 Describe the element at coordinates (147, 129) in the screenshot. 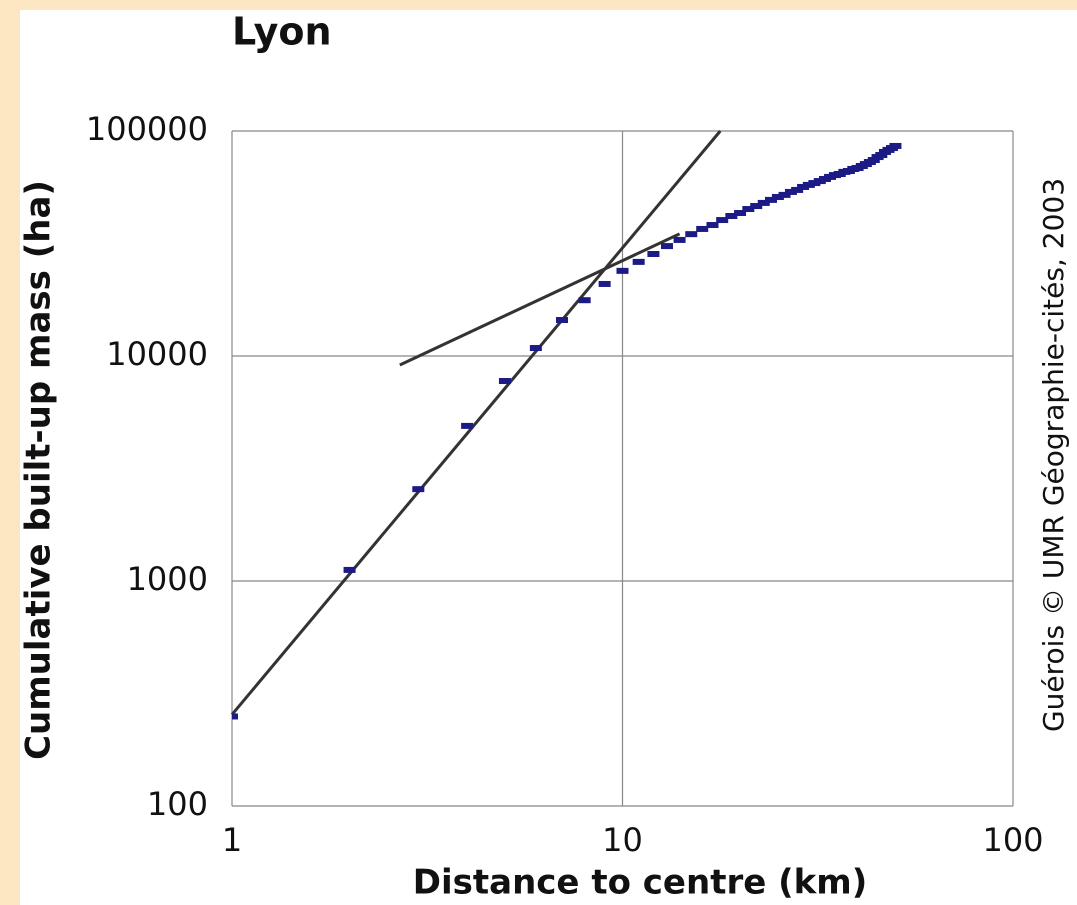

I see `y-tick-label: 100000` at that location.